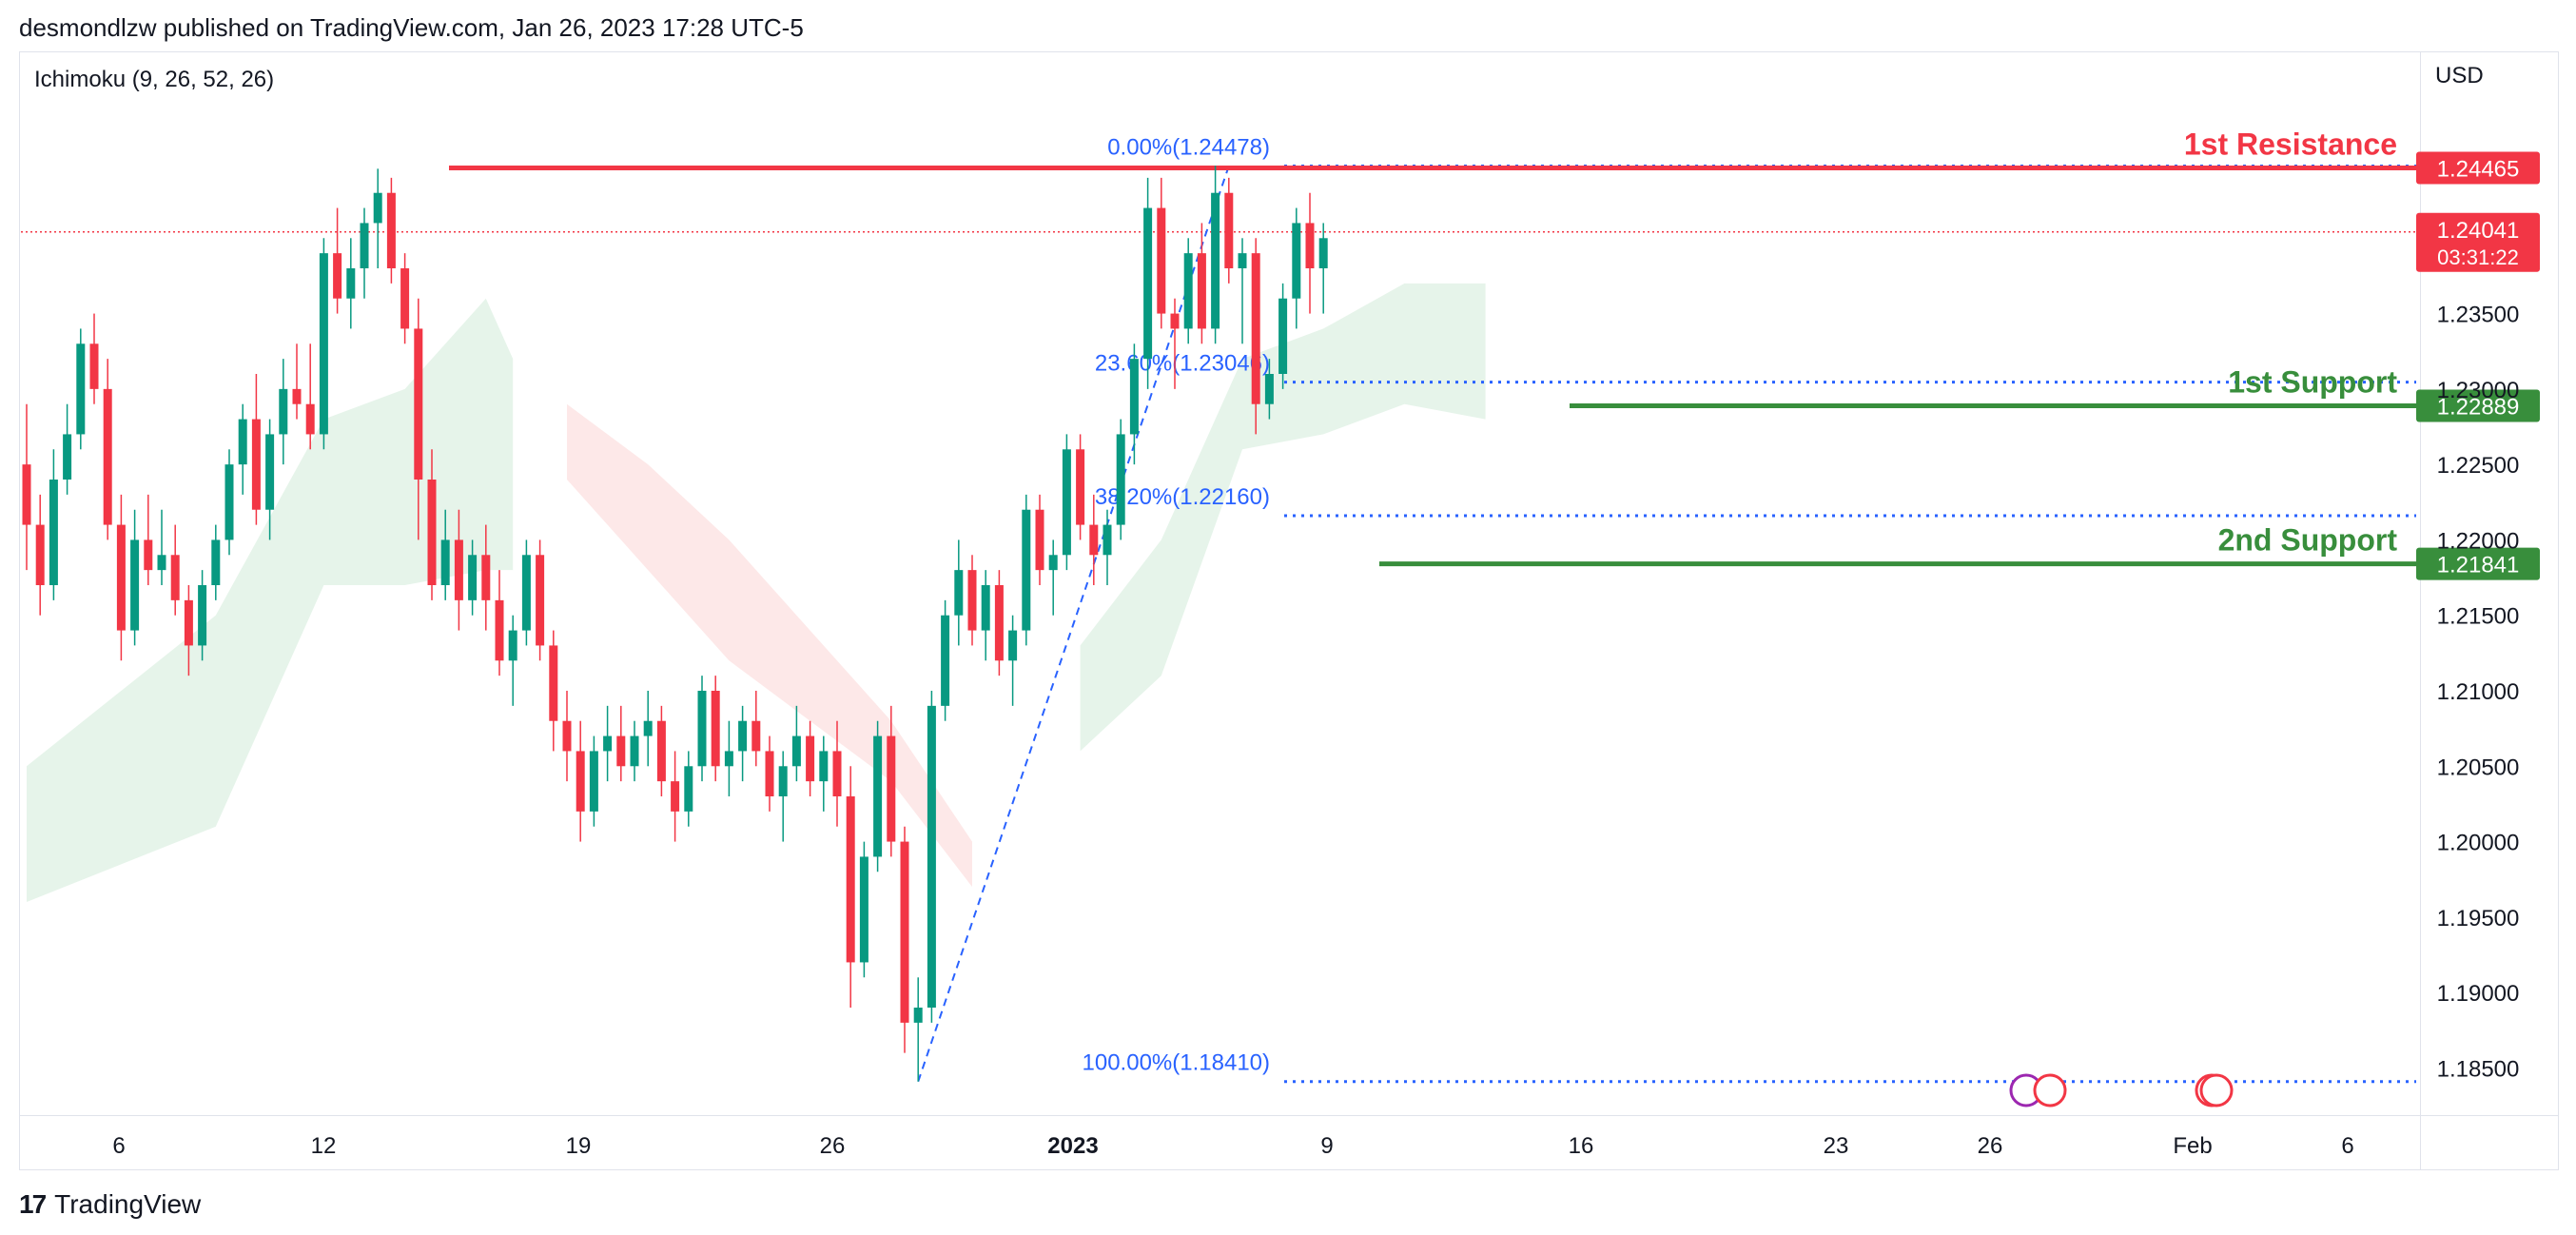 This screenshot has width=2576, height=1235. I want to click on ichimoku-cloud-green-future, so click(1283, 517).